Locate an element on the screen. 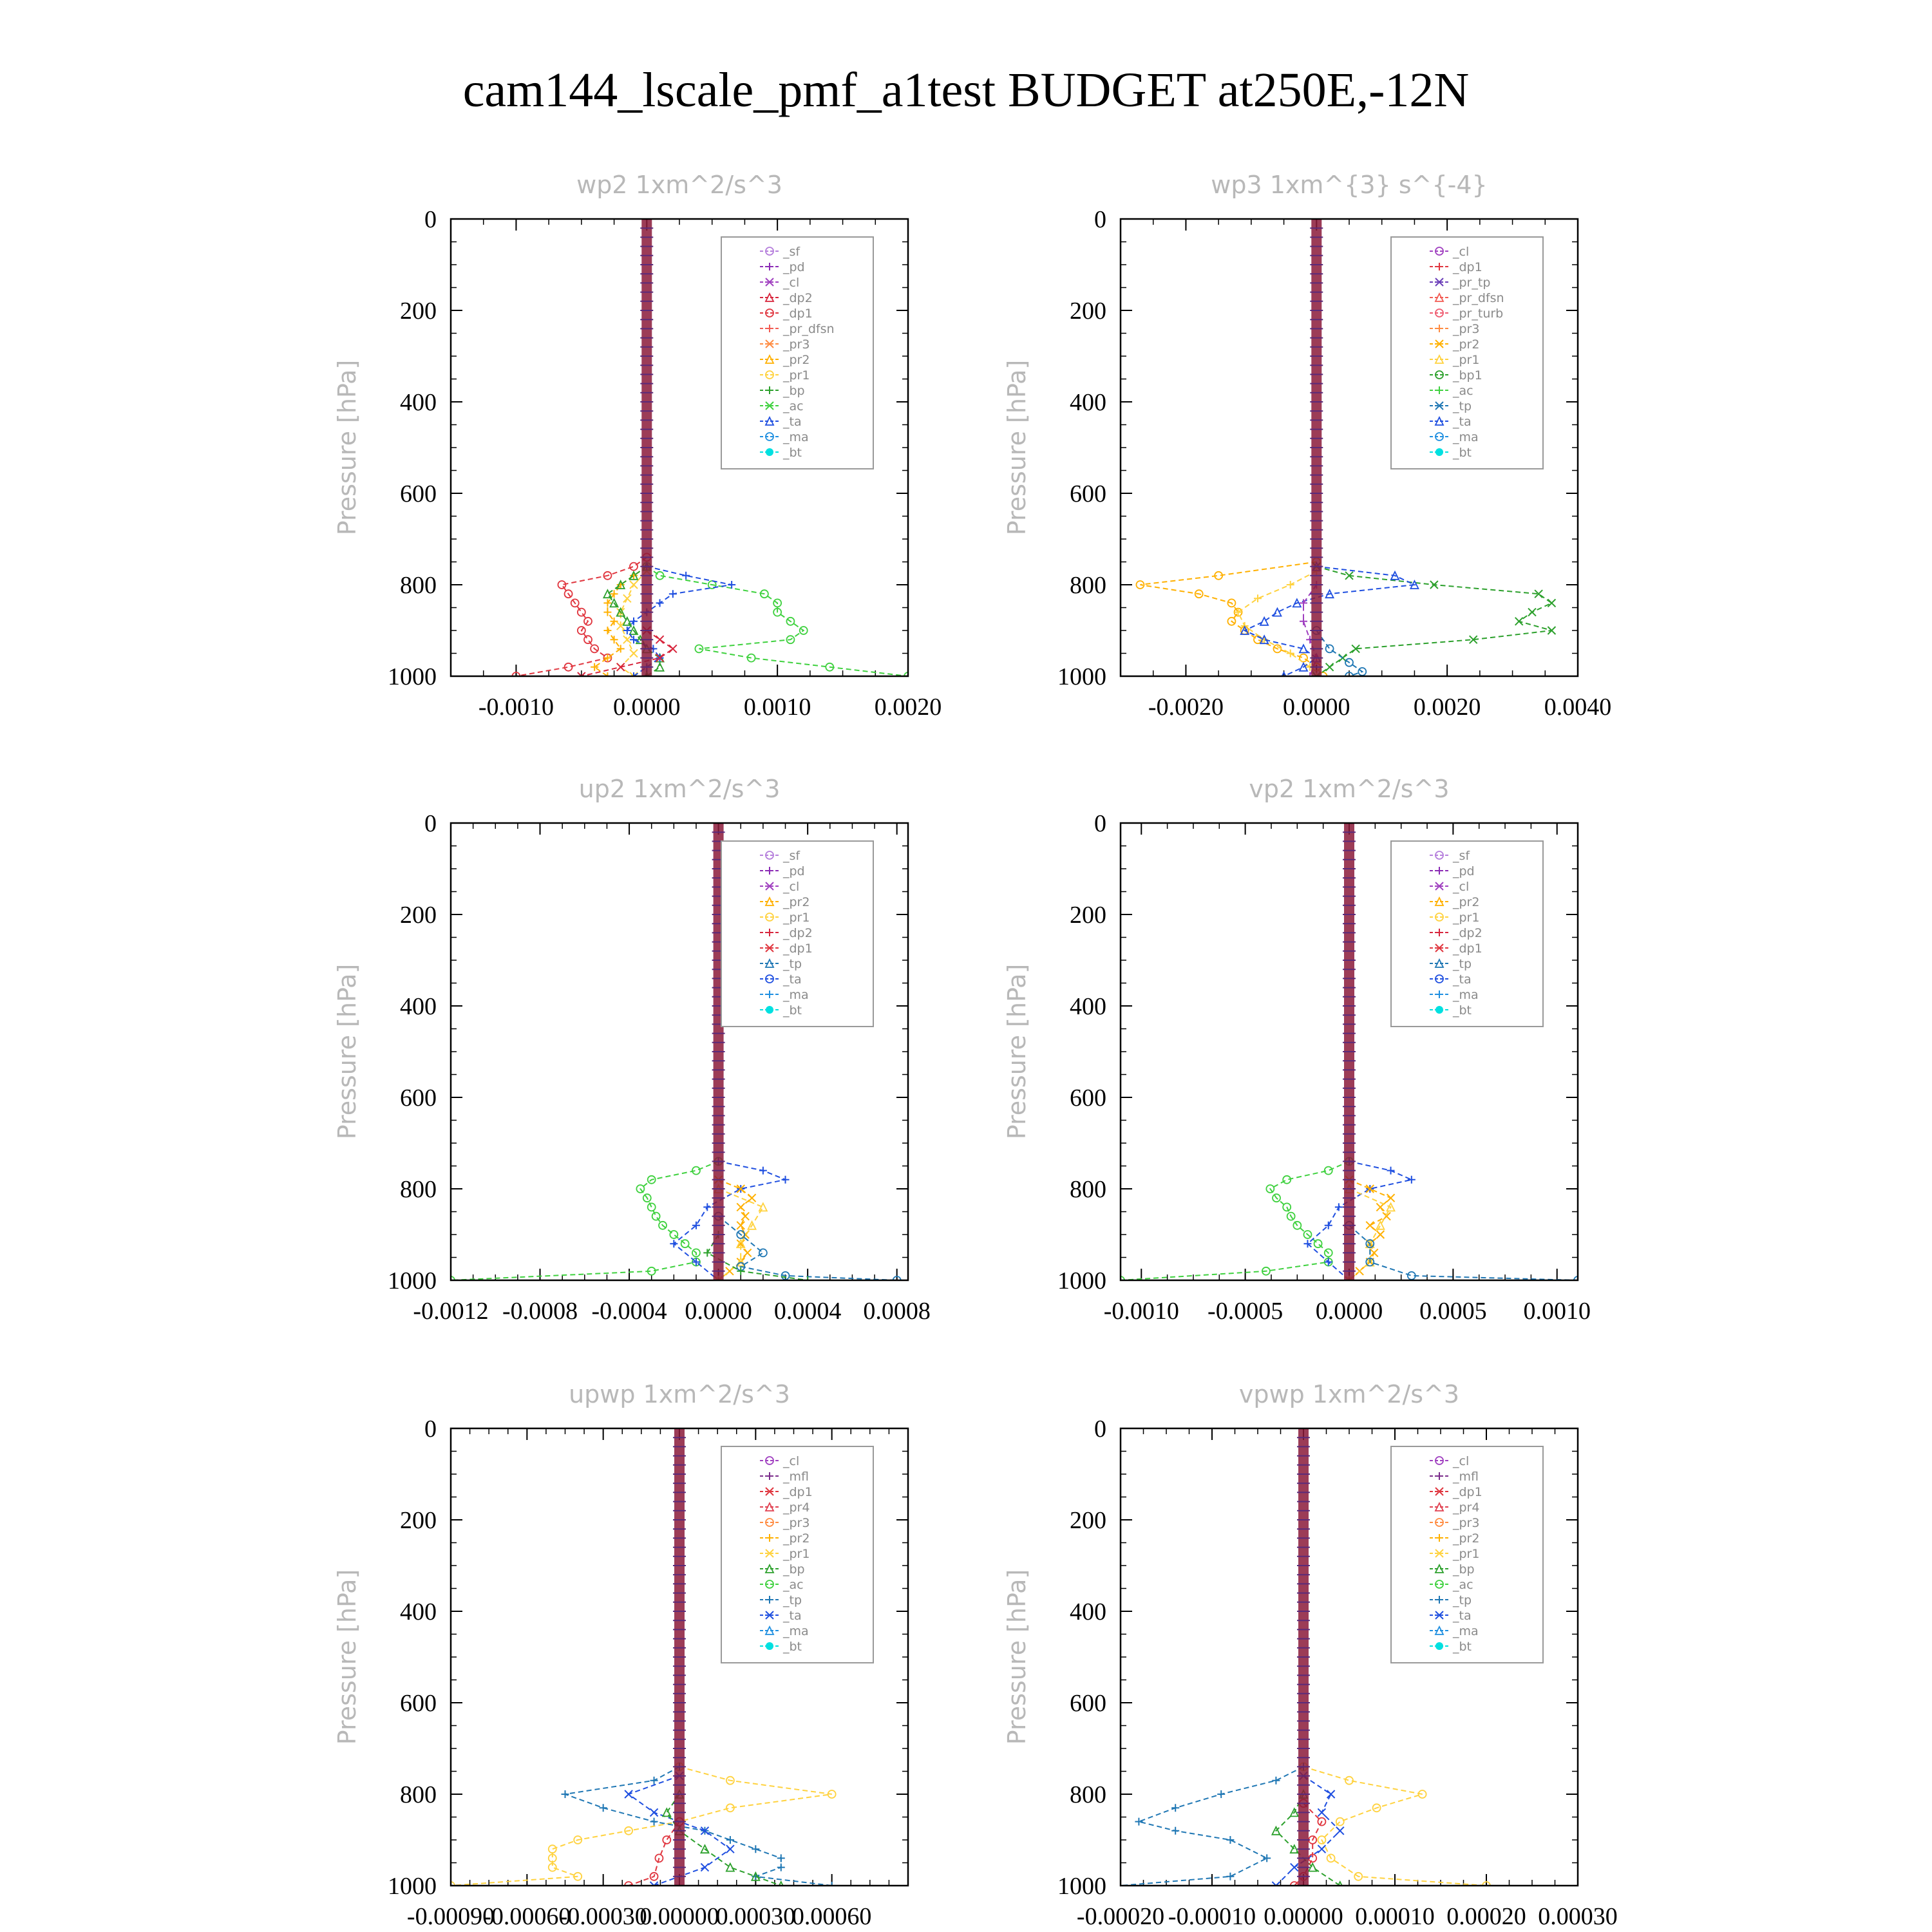 This screenshot has height=1932, width=1932. legend-label: _pr_turb is located at coordinates (1477, 314).